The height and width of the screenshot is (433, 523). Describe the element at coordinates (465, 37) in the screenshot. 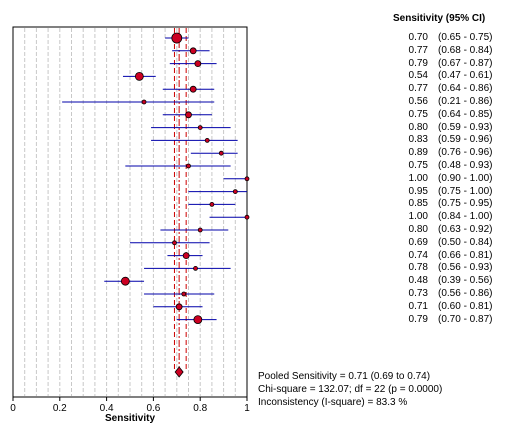

I see `study-ci-label: (0.65 - 0.75)` at that location.